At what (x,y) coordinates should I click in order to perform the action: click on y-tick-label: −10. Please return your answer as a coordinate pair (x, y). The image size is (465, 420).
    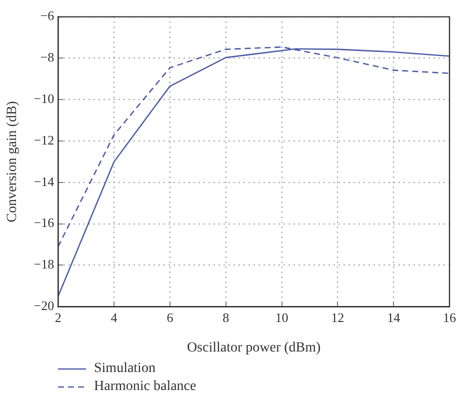
    Looking at the image, I should click on (44, 98).